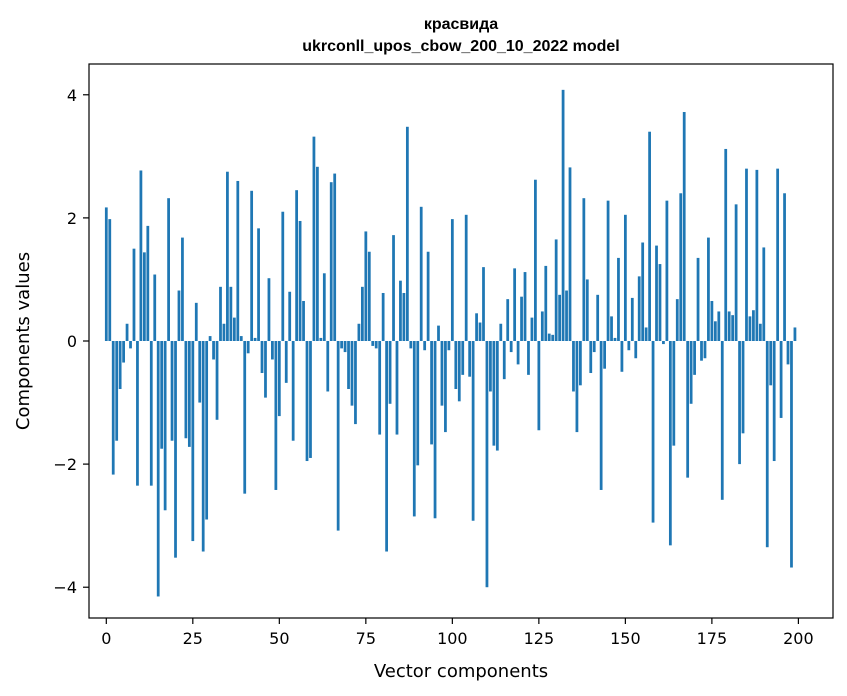 This screenshot has width=847, height=696. I want to click on chart-title-line2: ukrconll_upos_cbow_200_10_2022 model, so click(460, 46).